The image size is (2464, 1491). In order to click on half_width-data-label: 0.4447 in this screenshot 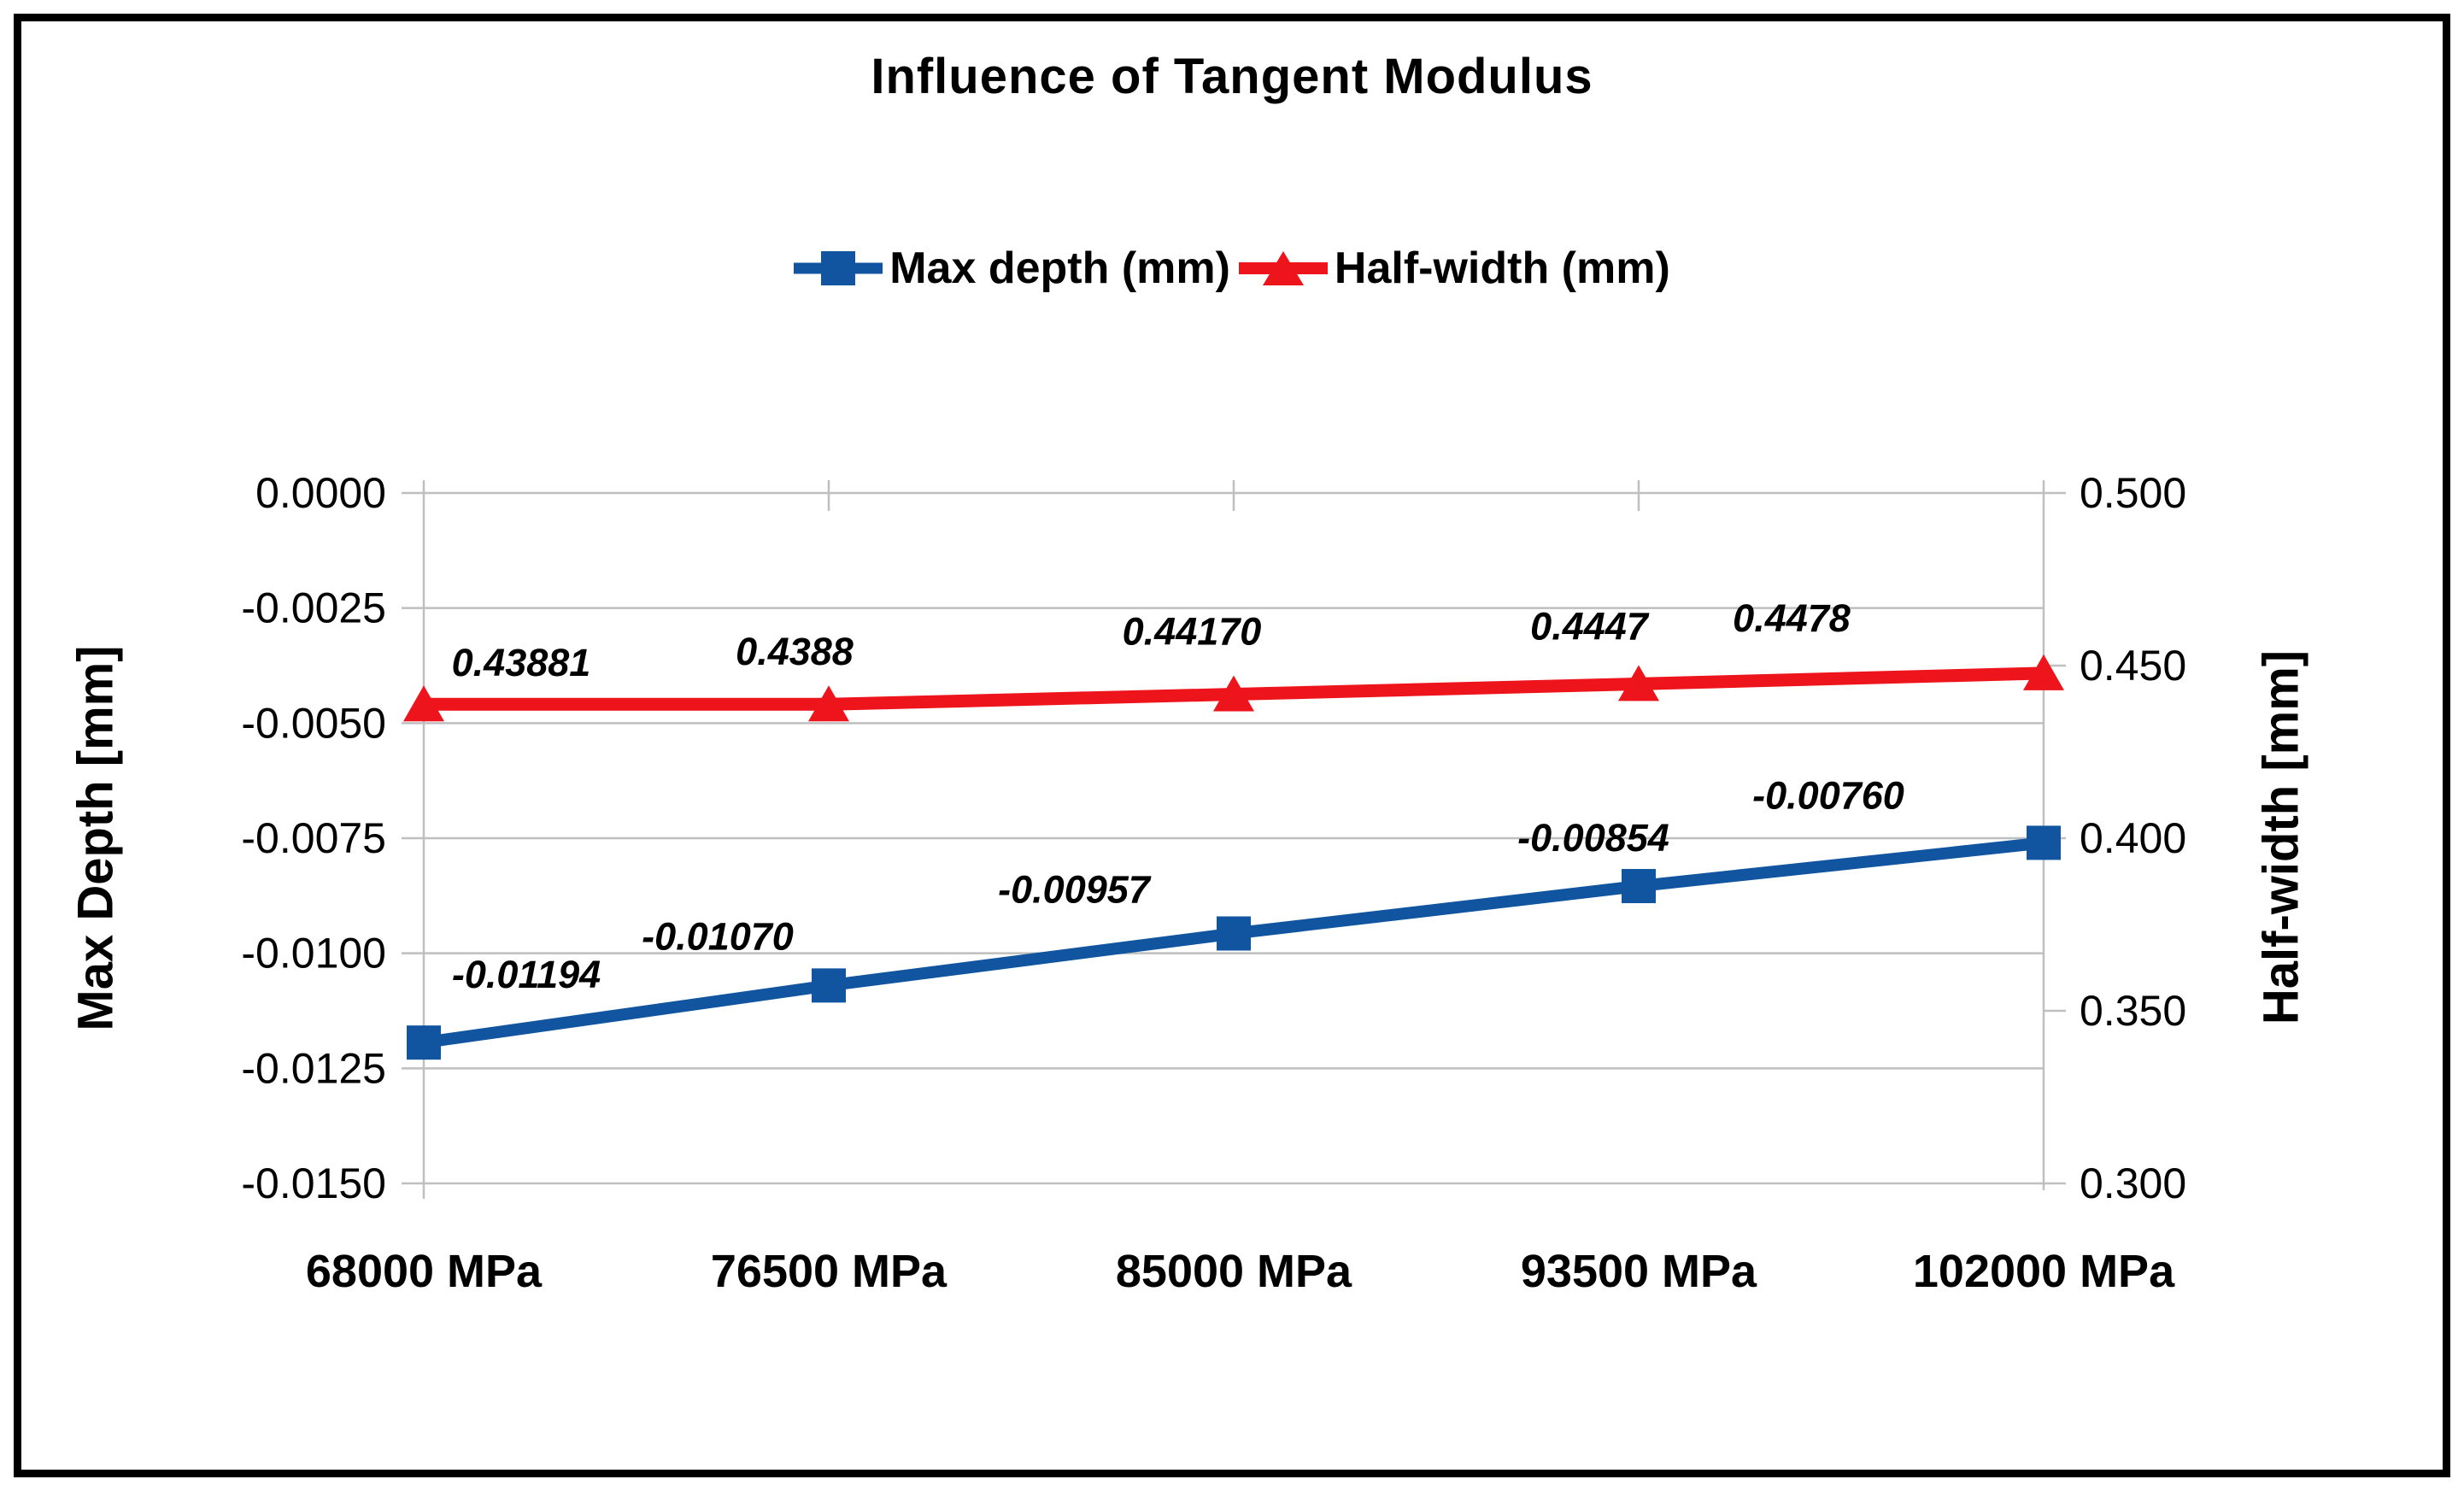, I will do `click(1590, 626)`.